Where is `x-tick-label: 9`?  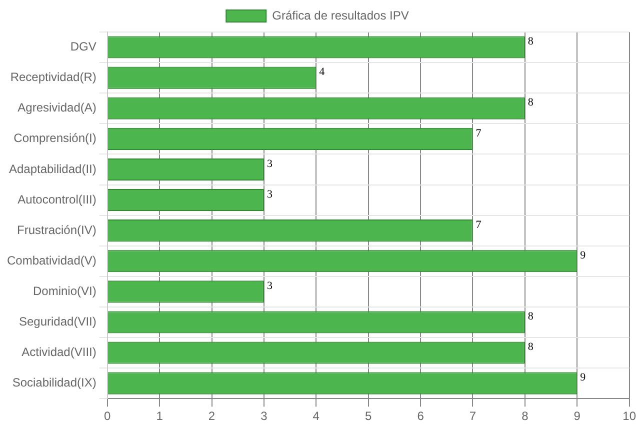 x-tick-label: 9 is located at coordinates (577, 416).